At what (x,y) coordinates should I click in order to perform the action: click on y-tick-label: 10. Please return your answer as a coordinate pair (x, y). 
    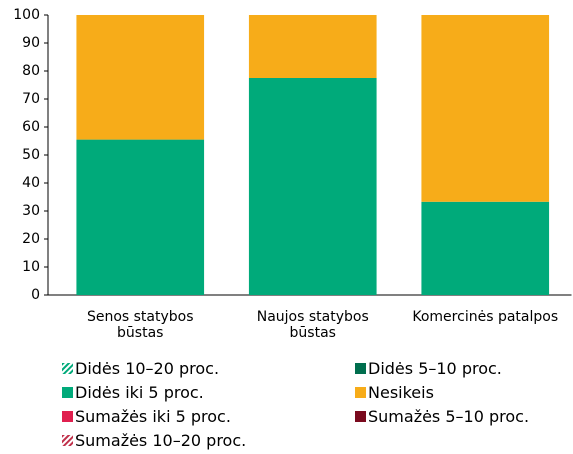
    Looking at the image, I should click on (31, 267).